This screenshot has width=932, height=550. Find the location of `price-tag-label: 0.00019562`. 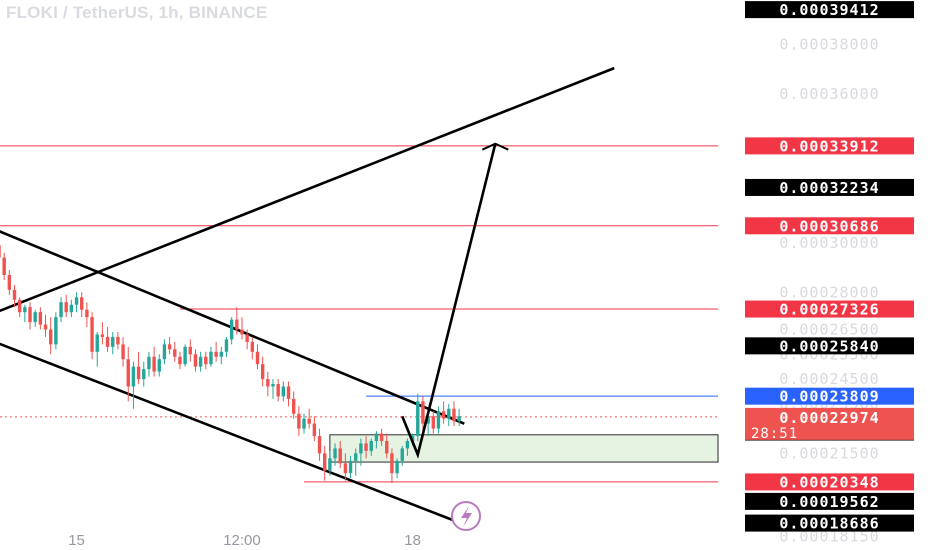

price-tag-label: 0.00019562 is located at coordinates (829, 502).